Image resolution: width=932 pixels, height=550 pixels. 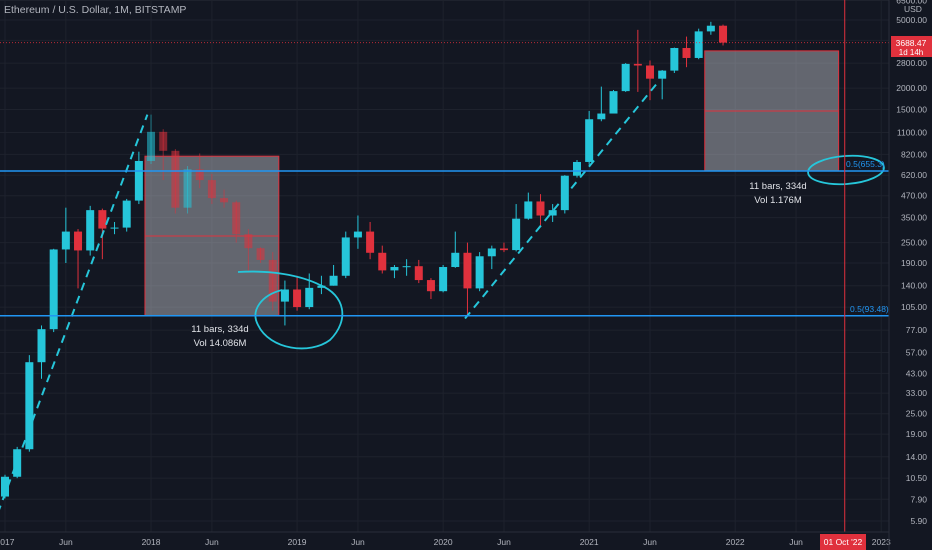 What do you see at coordinates (7, 542) in the screenshot?
I see `x-tick-label: 2017` at bounding box center [7, 542].